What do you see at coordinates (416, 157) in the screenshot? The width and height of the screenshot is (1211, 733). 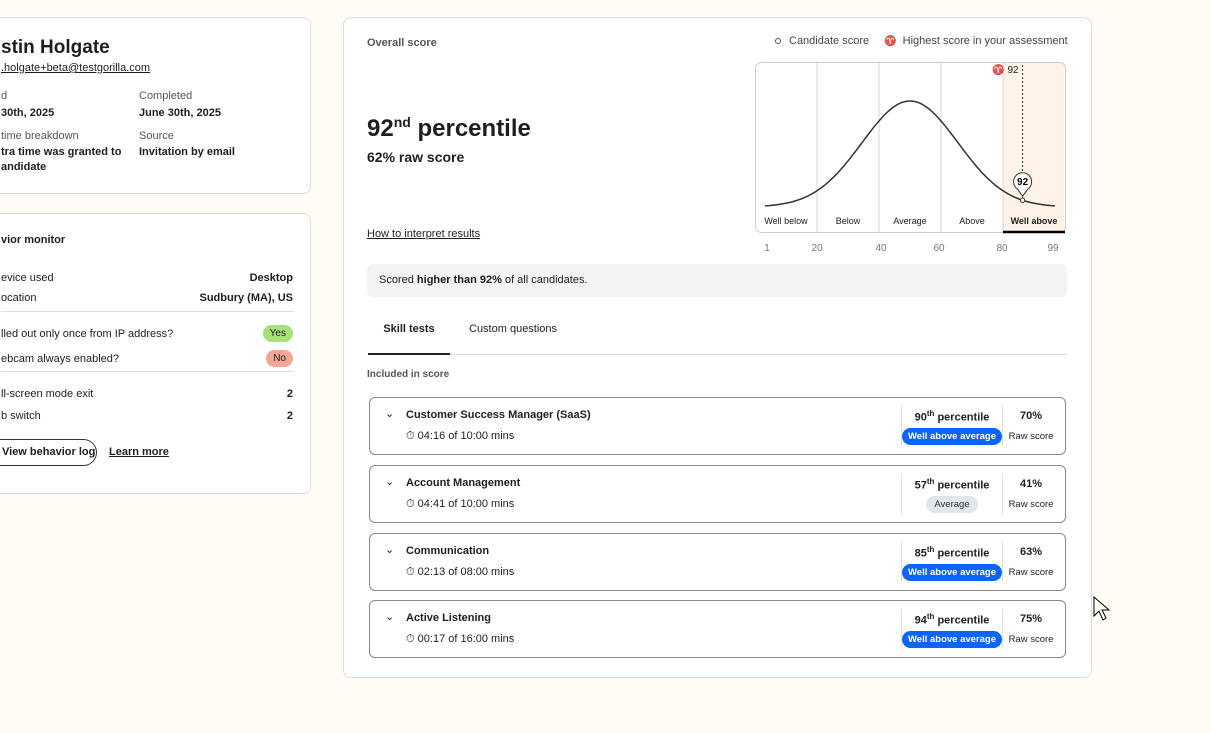 I see `raw-score: 62% raw score` at bounding box center [416, 157].